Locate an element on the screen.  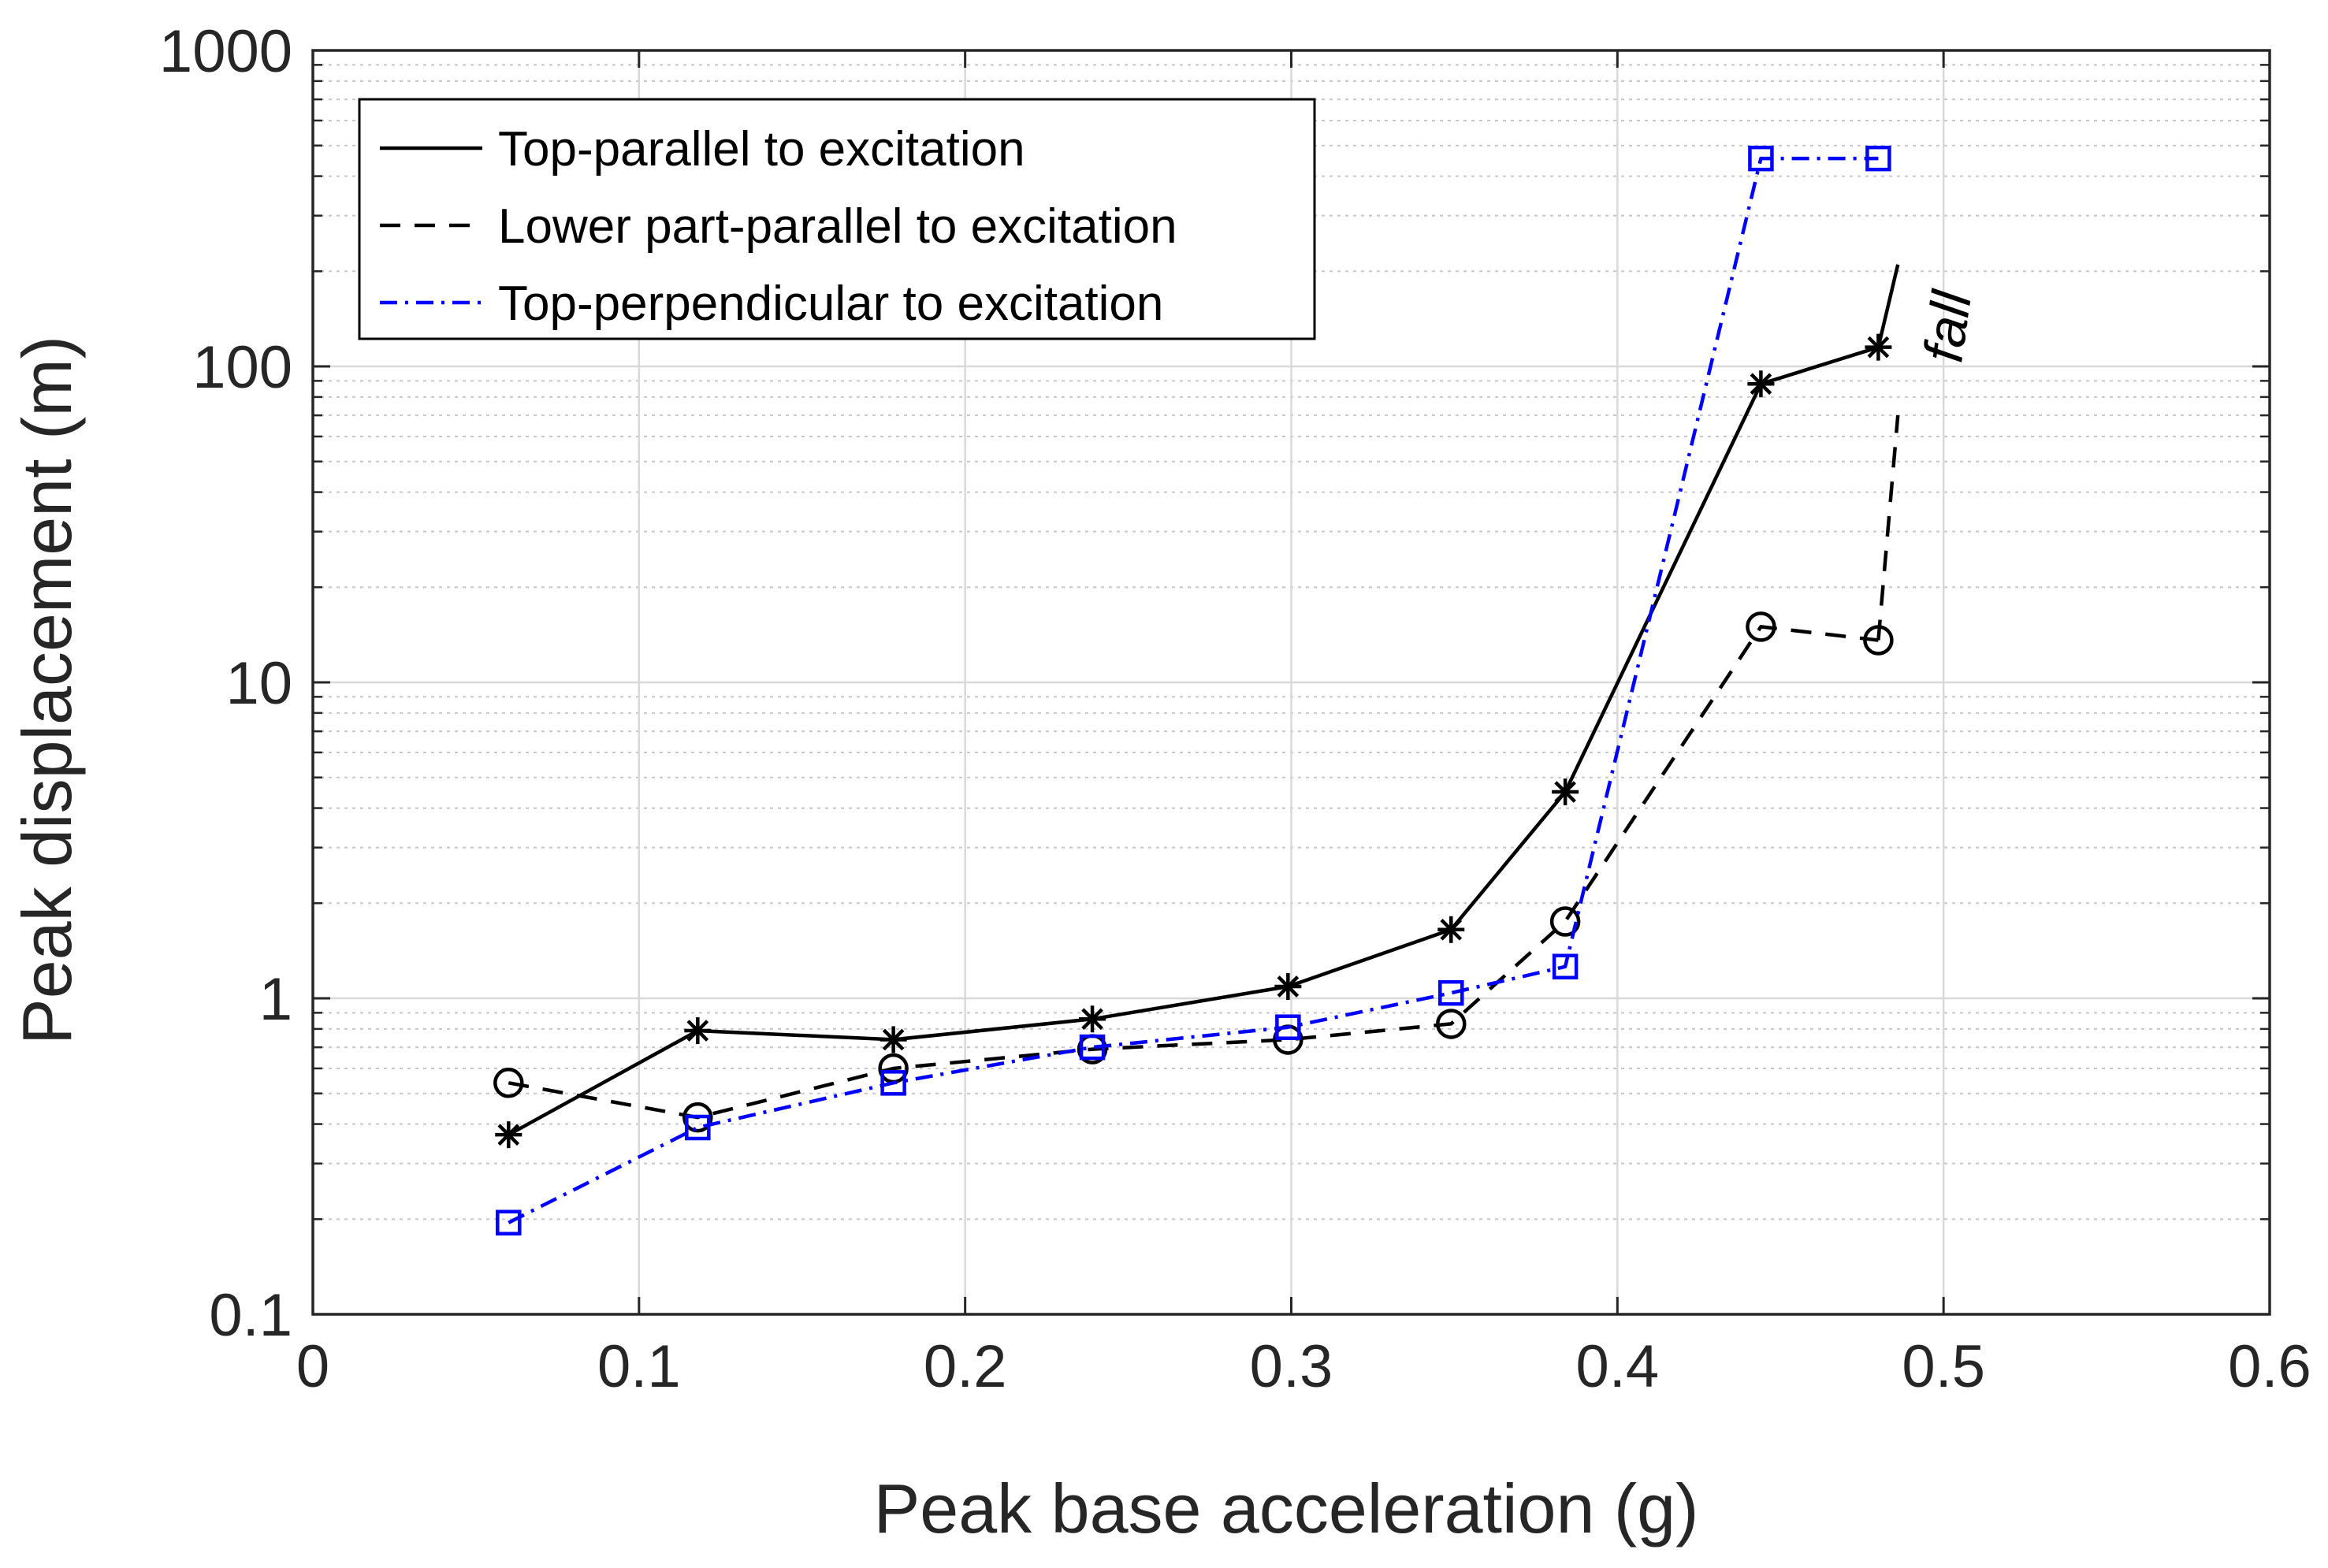
y-tick-label: 10 is located at coordinates (258, 683).